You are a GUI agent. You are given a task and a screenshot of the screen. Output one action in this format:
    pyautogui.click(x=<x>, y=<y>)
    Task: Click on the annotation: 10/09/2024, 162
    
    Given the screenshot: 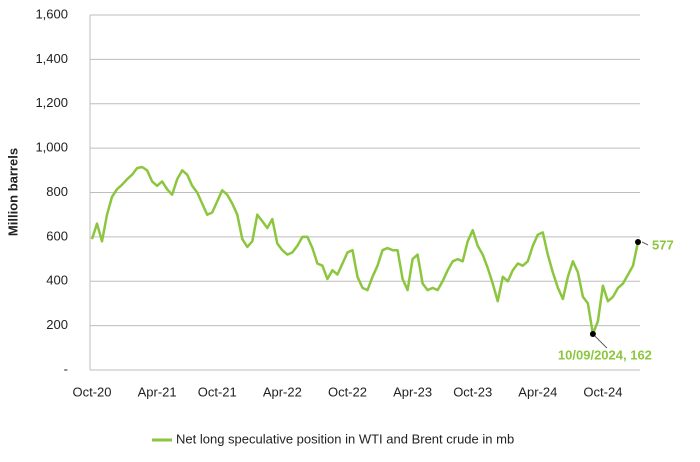 What is the action you would take?
    pyautogui.click(x=605, y=354)
    